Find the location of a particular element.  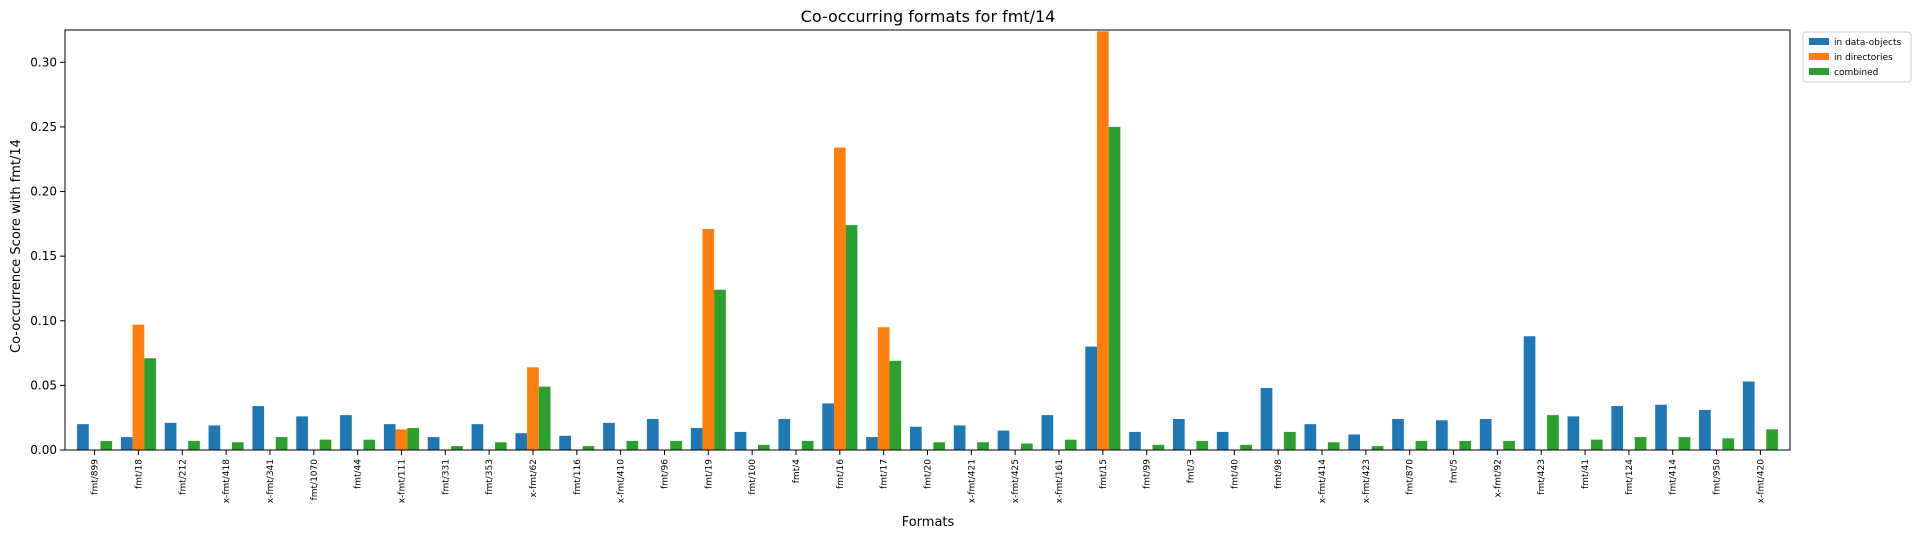

bar-x-fmt-410-combined is located at coordinates (632, 445).